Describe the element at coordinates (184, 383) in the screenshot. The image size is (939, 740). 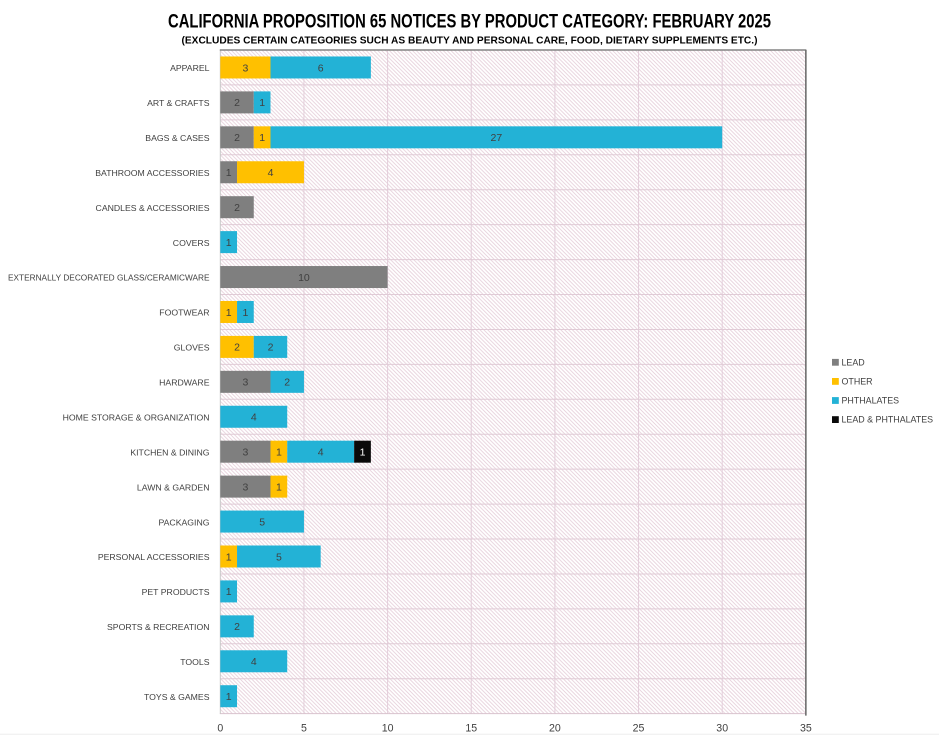
I see `svg-text: HARDWARE` at that location.